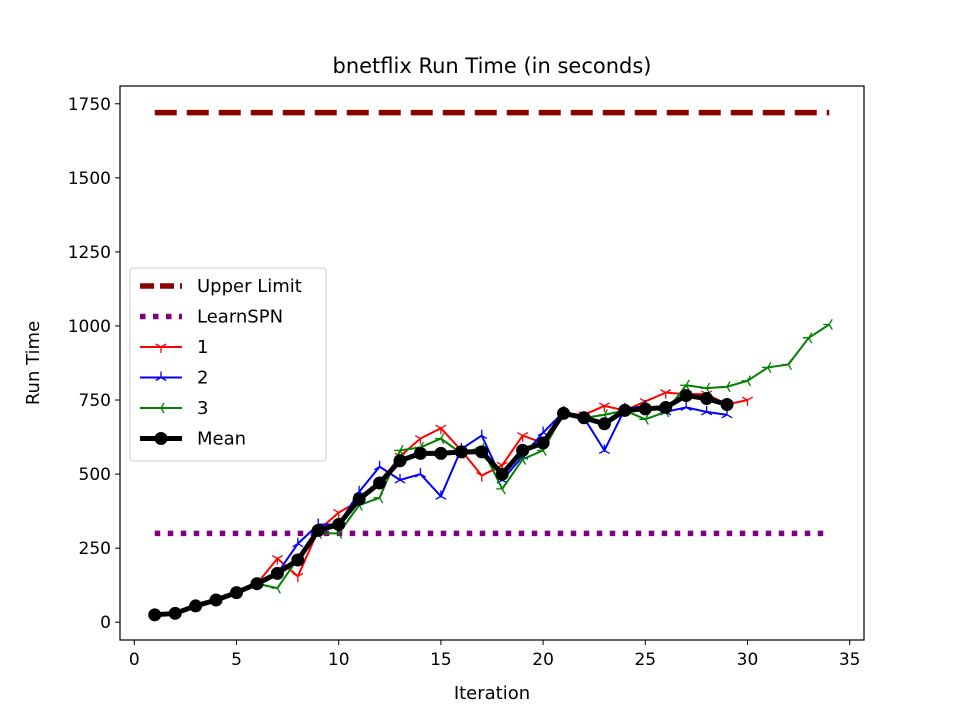 Image resolution: width=960 pixels, height=720 pixels. What do you see at coordinates (543, 660) in the screenshot?
I see `x-tick-label: 20` at bounding box center [543, 660].